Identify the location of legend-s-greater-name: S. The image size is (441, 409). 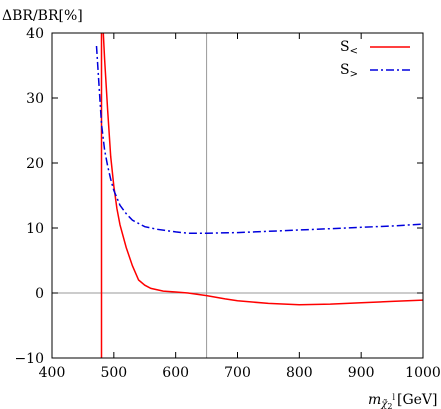
(345, 70).